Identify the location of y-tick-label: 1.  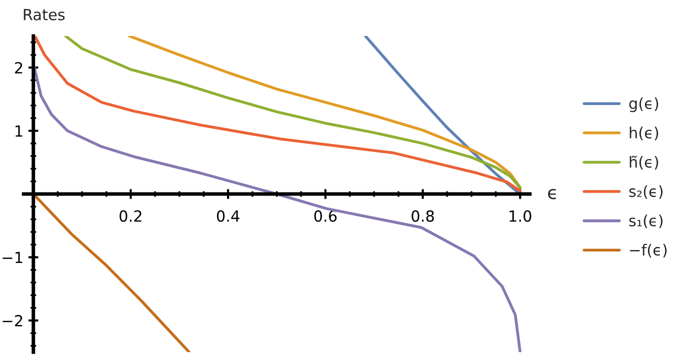
(19, 131).